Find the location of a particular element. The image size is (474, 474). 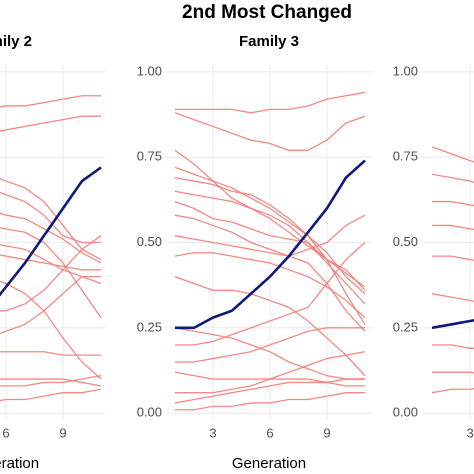

panel-title: Family 2 is located at coordinates (16, 41).